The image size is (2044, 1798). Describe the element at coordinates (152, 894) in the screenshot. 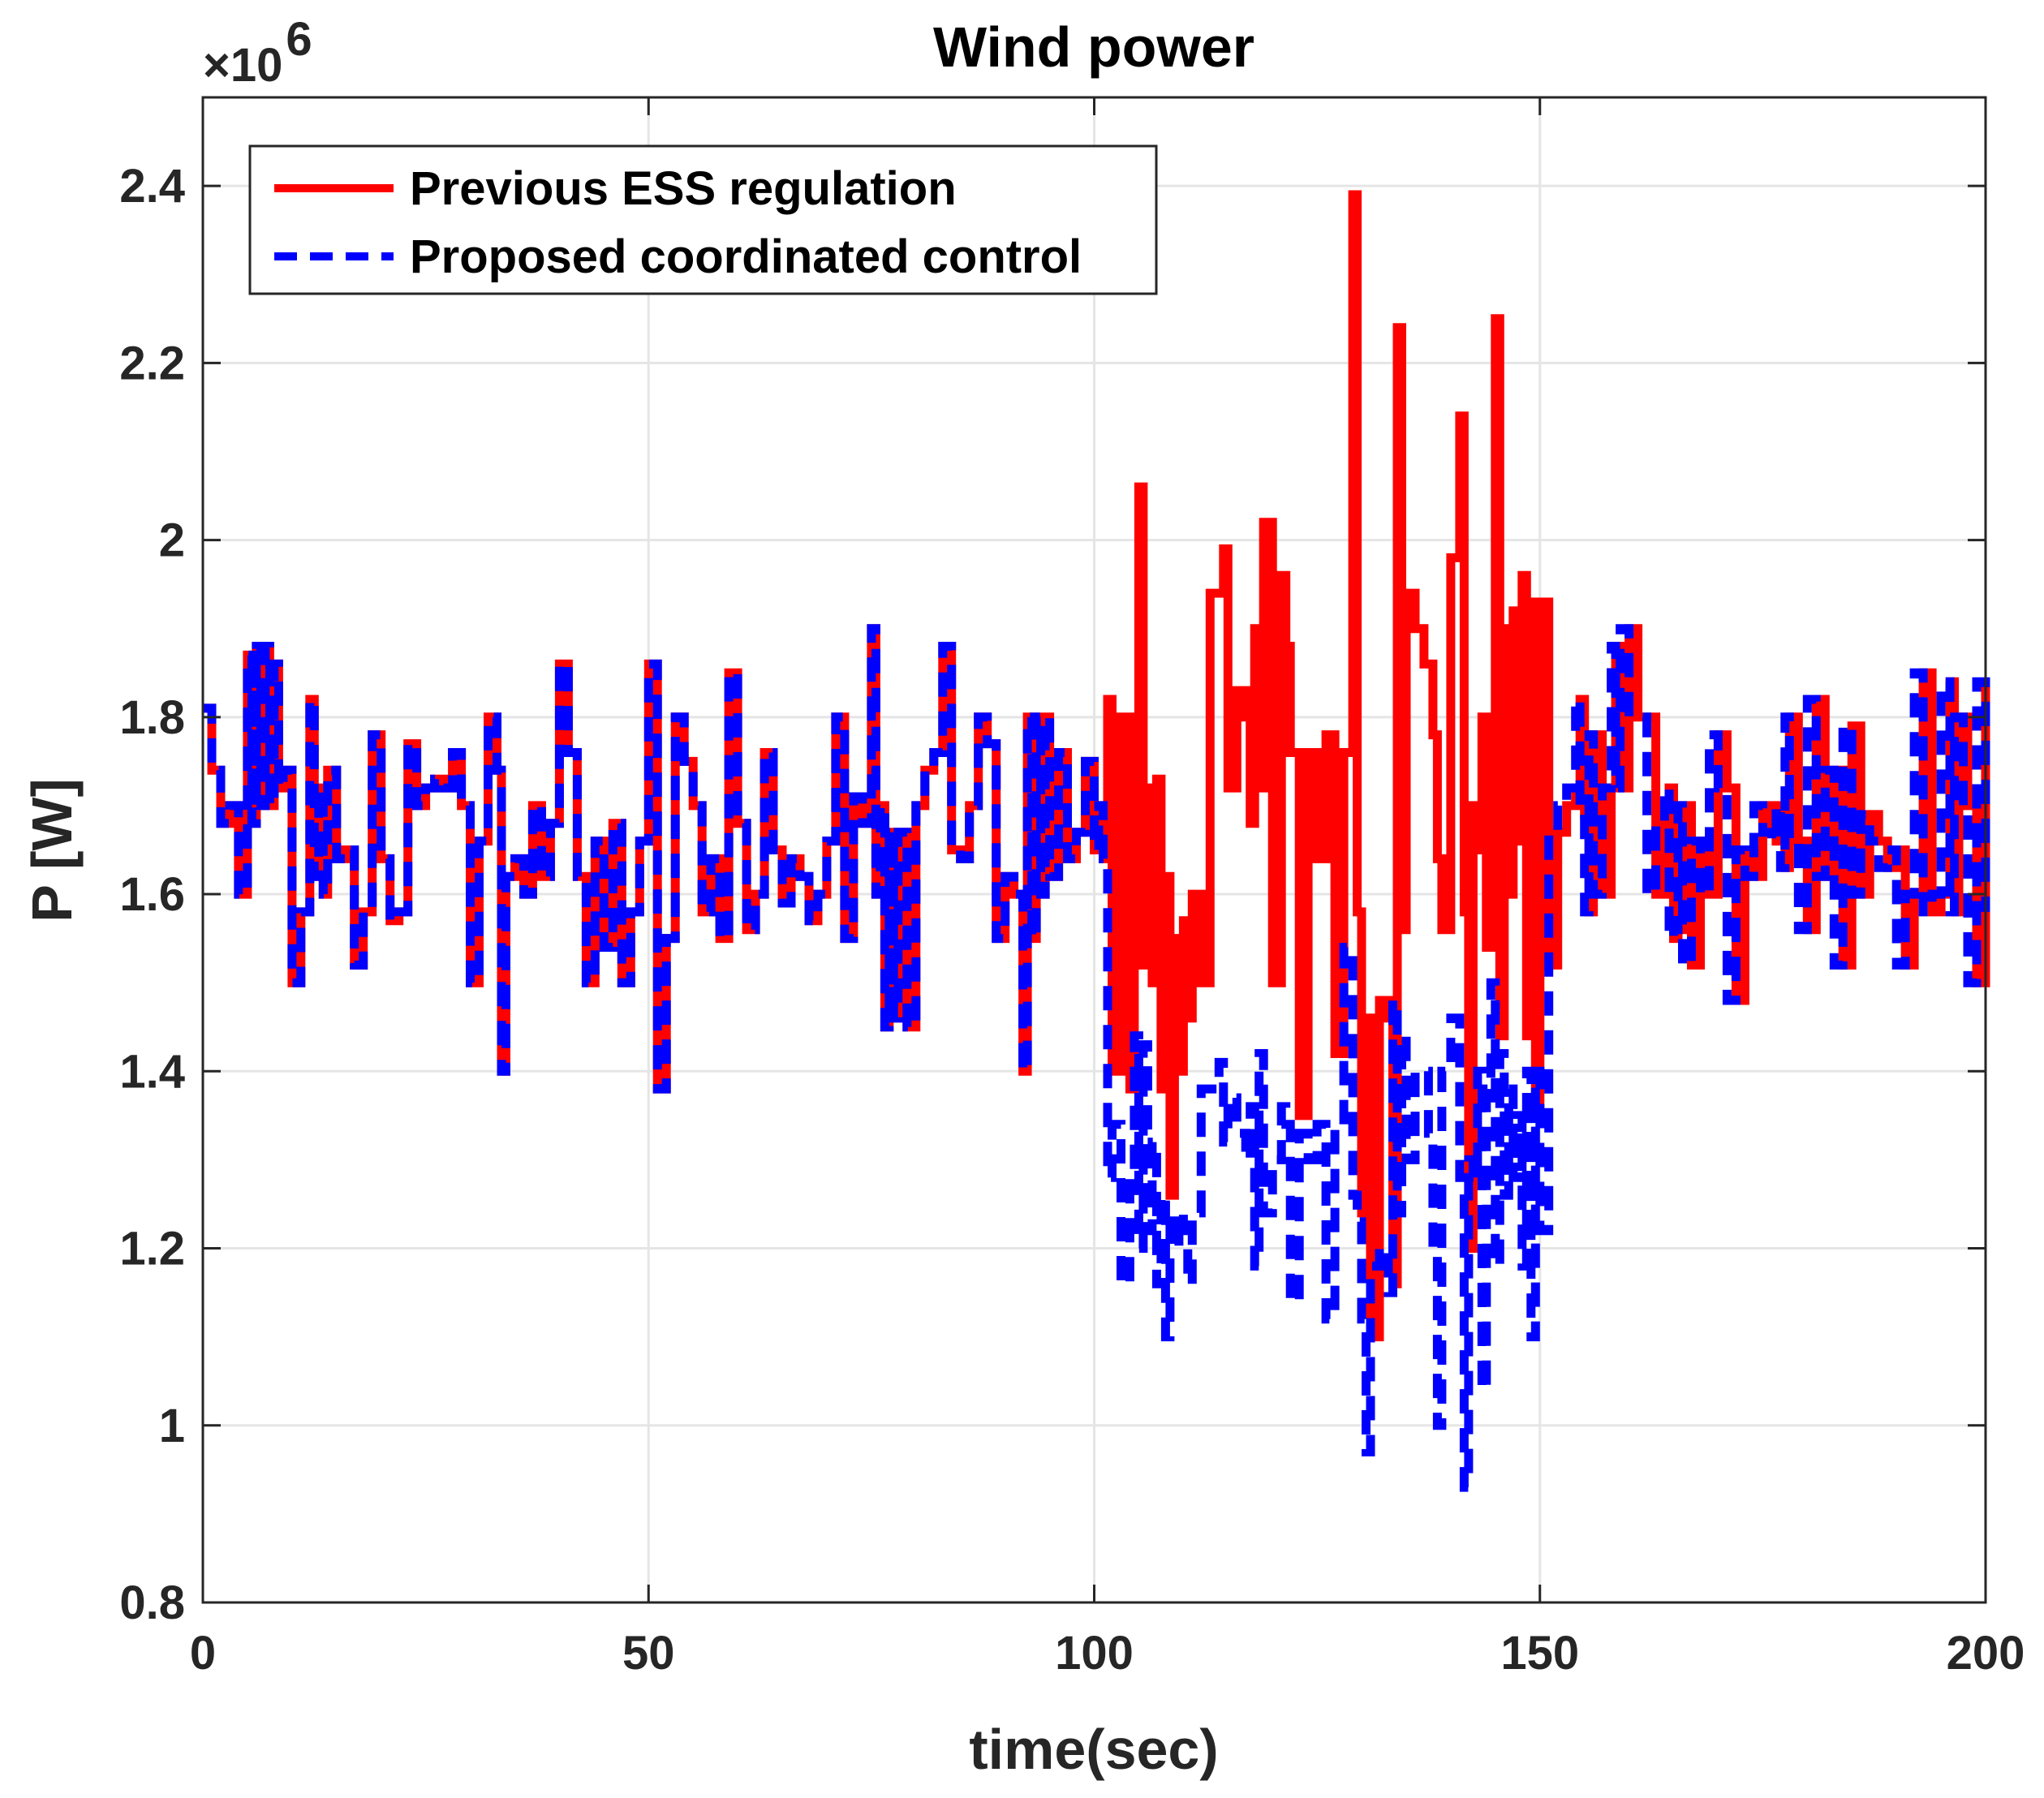

I see `y-tick-label: 1.6` at that location.